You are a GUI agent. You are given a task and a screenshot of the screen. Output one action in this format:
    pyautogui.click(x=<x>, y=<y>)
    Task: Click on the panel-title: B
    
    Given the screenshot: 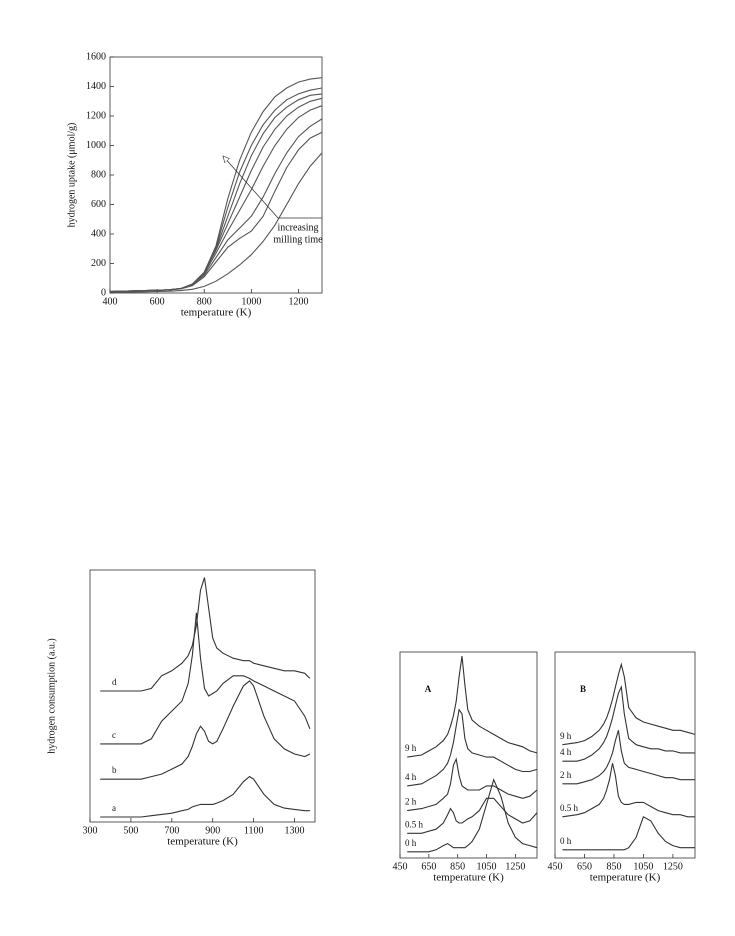 What is the action you would take?
    pyautogui.click(x=583, y=689)
    